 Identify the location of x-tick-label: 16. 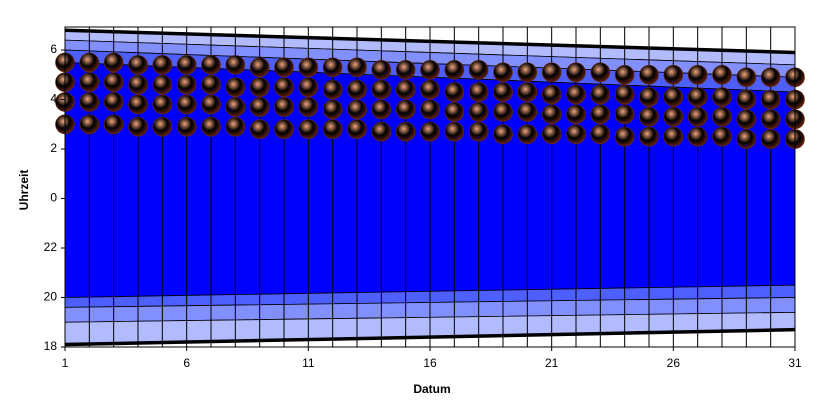
(430, 363).